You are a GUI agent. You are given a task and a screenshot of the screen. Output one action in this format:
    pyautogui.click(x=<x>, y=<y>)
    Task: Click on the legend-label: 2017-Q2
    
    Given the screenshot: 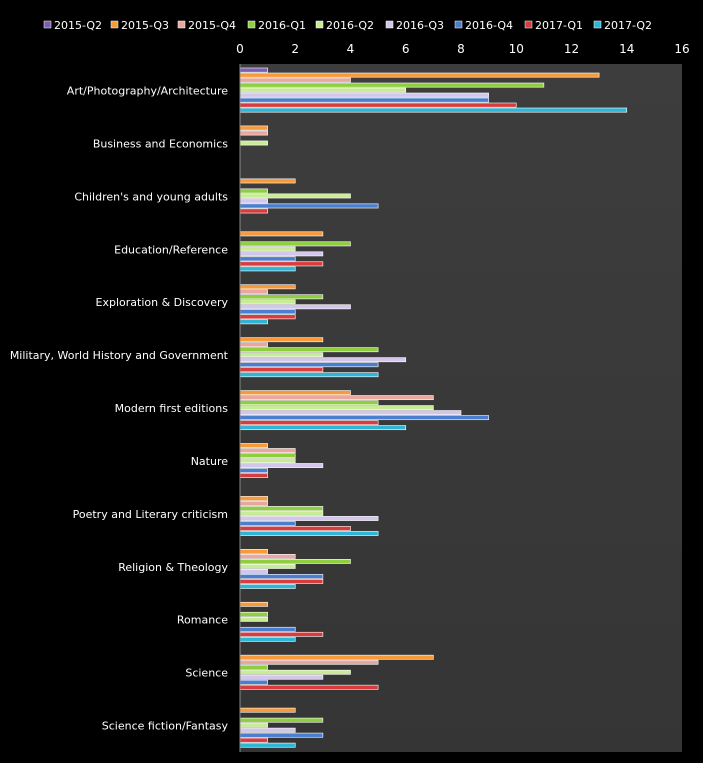 What is the action you would take?
    pyautogui.click(x=628, y=25)
    